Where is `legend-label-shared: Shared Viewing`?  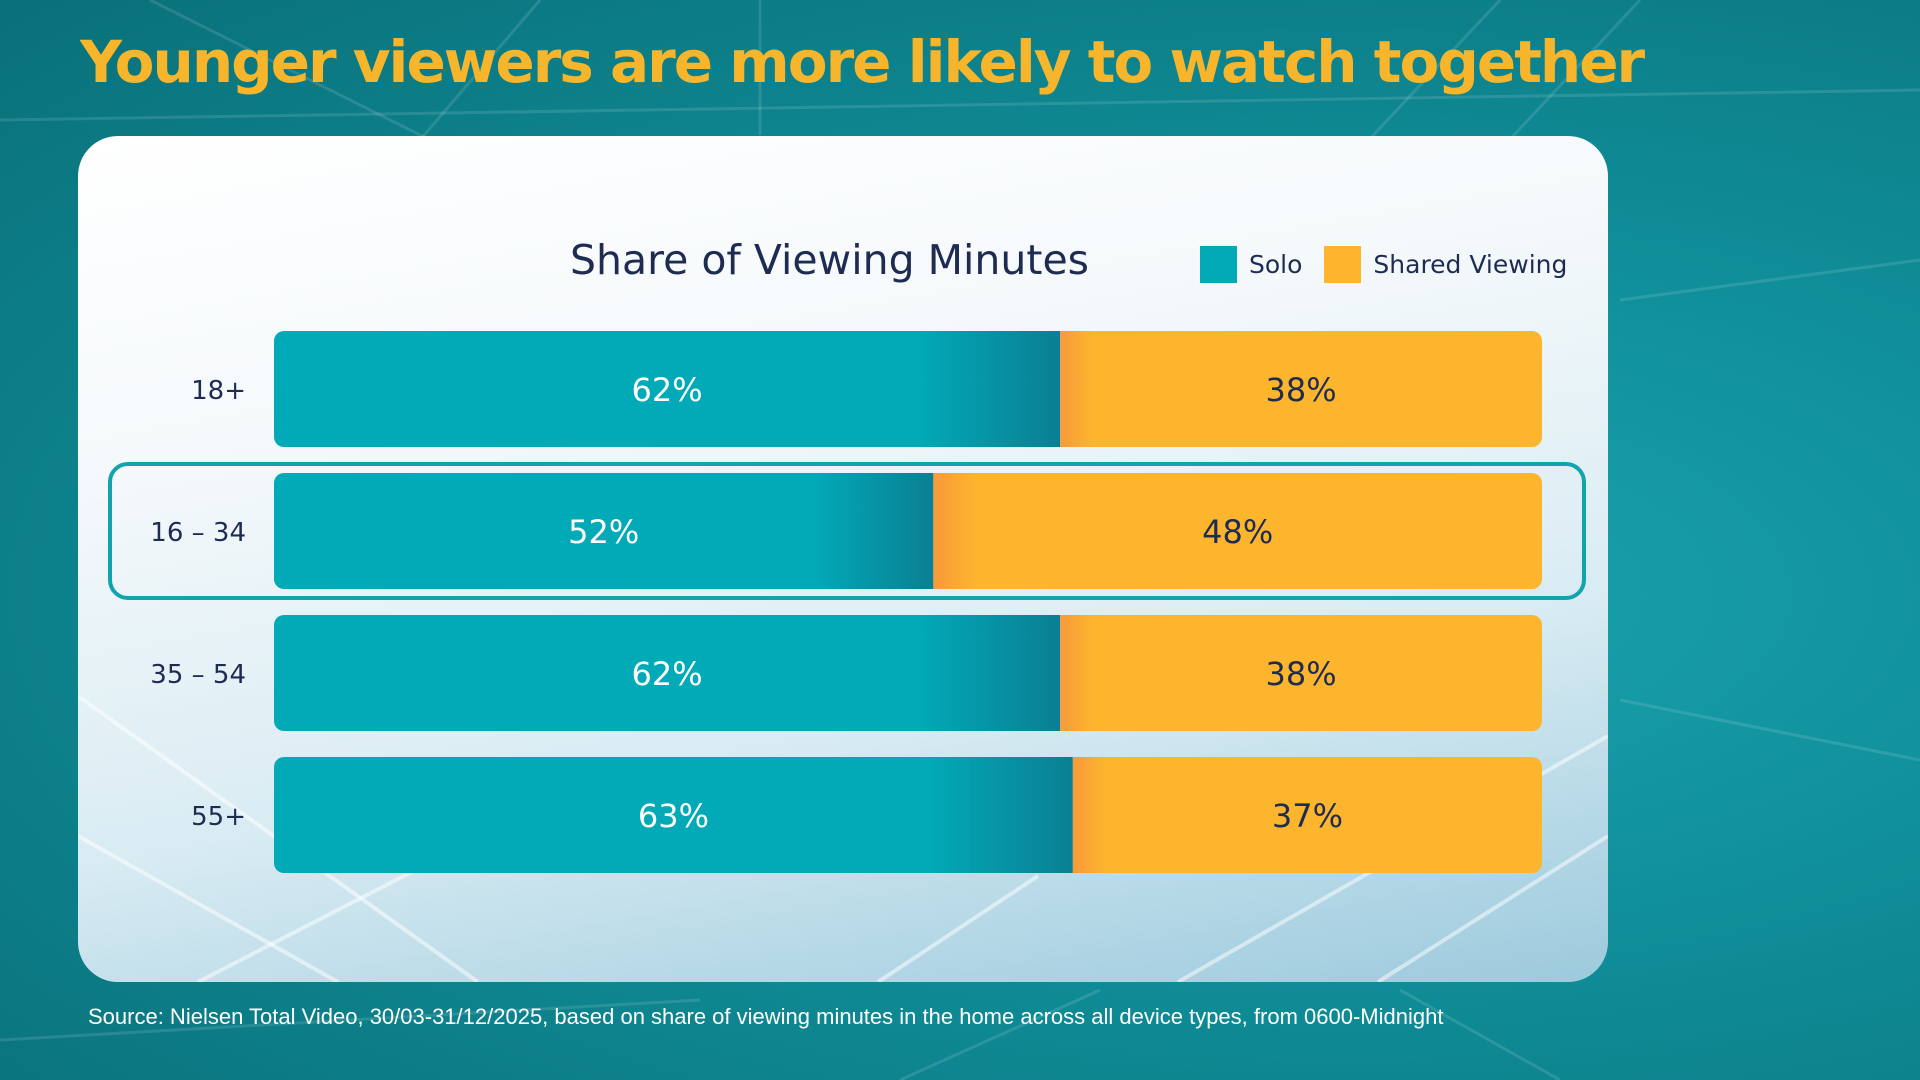
legend-label-shared: Shared Viewing is located at coordinates (1470, 264).